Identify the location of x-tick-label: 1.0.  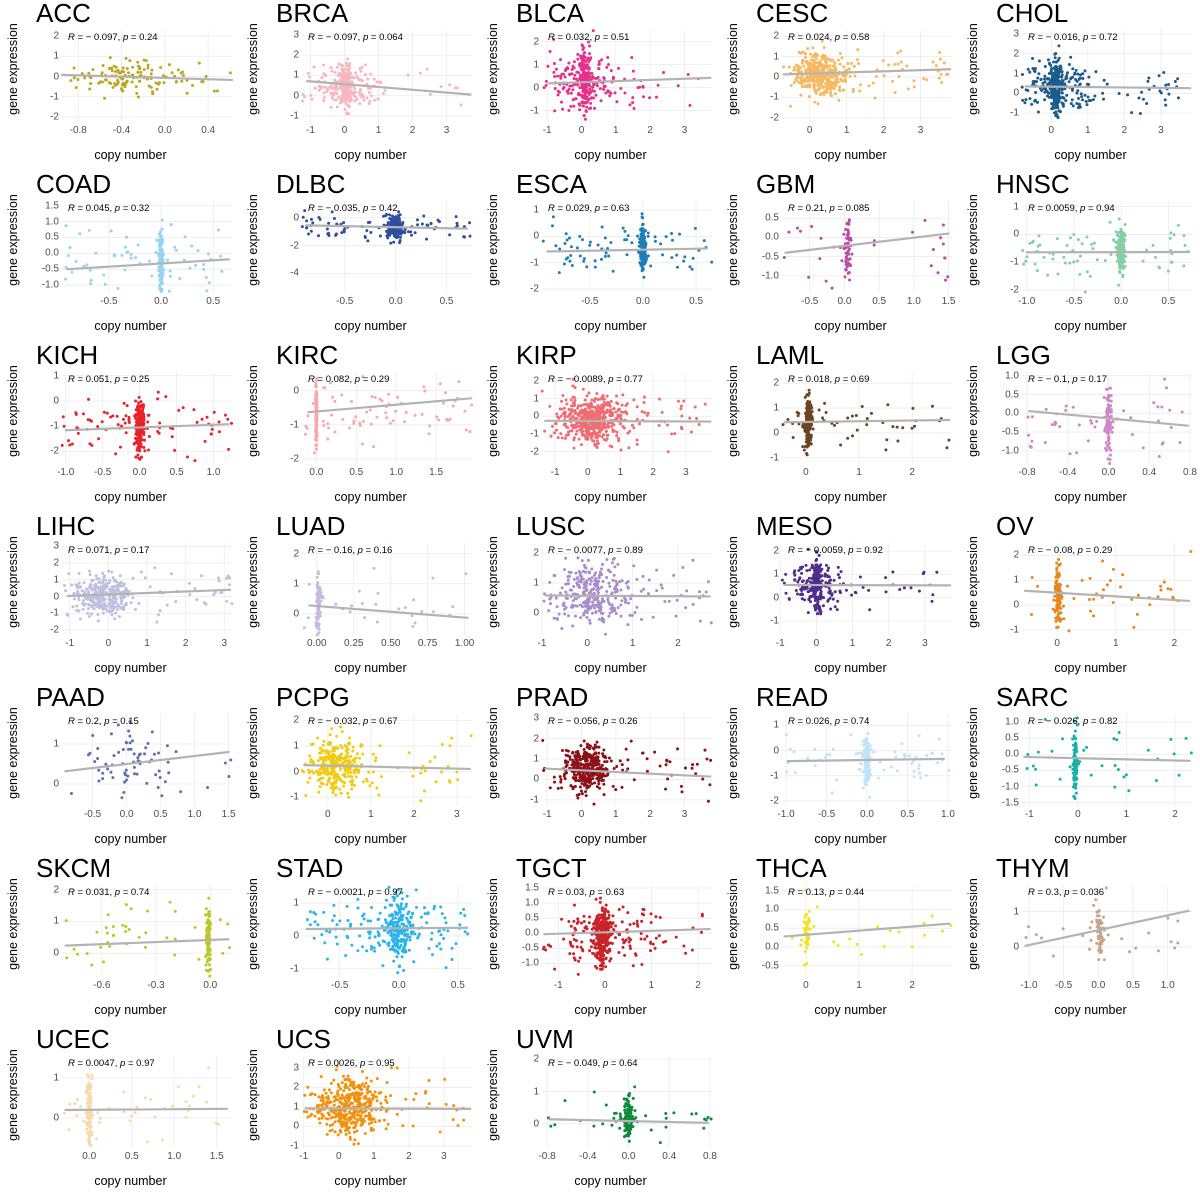
(913, 301).